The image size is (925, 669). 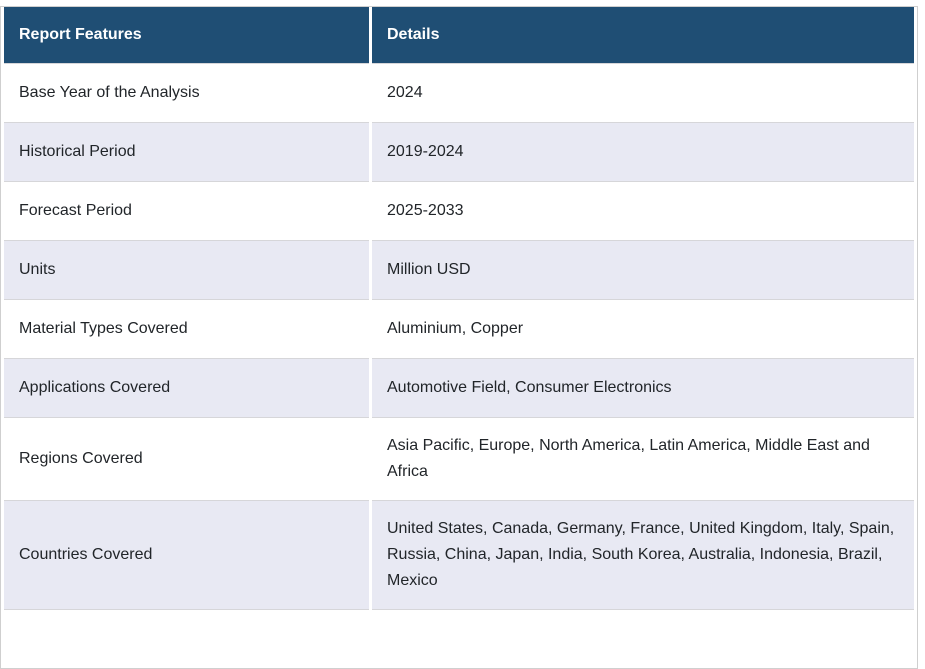 What do you see at coordinates (186, 92) in the screenshot?
I see `feature-cell: Base Year of the Analysis` at bounding box center [186, 92].